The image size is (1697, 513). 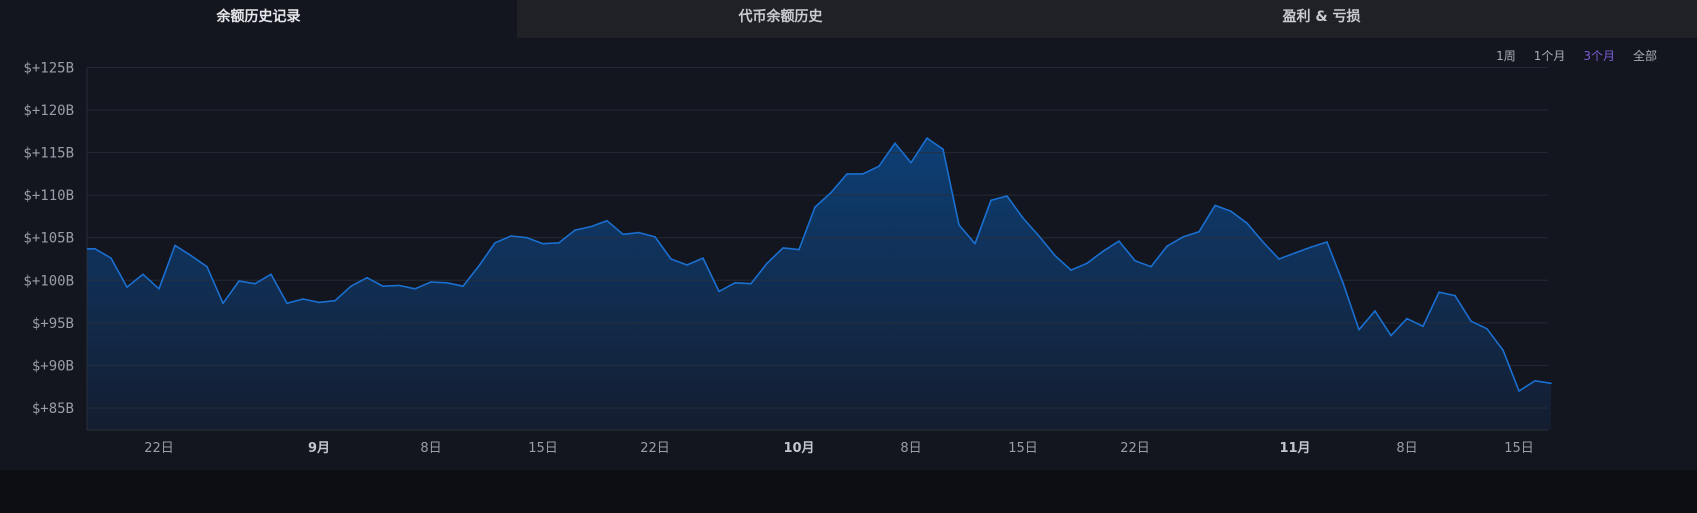 I want to click on y-tick-label: $+125B, so click(x=48, y=68).